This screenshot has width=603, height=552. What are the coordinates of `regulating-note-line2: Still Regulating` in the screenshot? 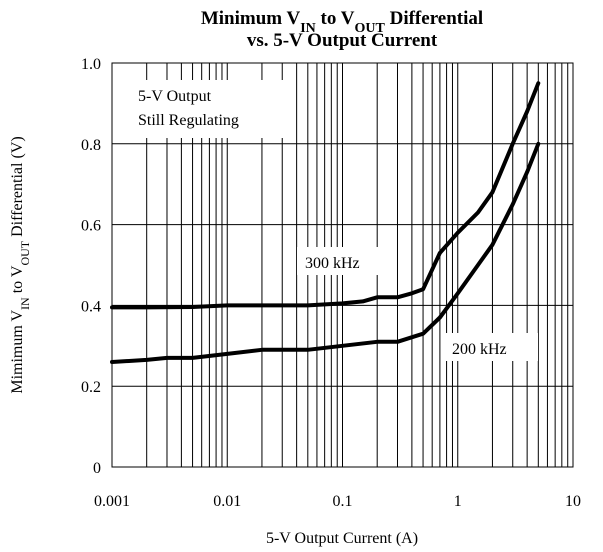 It's located at (188, 120).